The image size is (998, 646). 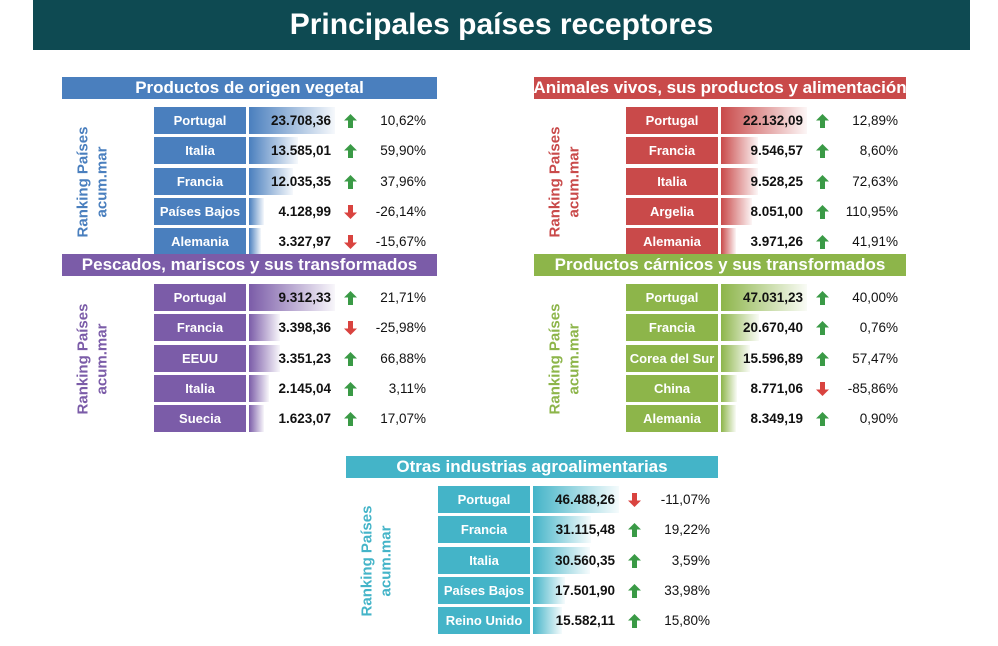 I want to click on panel-title: Pescados, mariscos y sus transformados, so click(x=249, y=265).